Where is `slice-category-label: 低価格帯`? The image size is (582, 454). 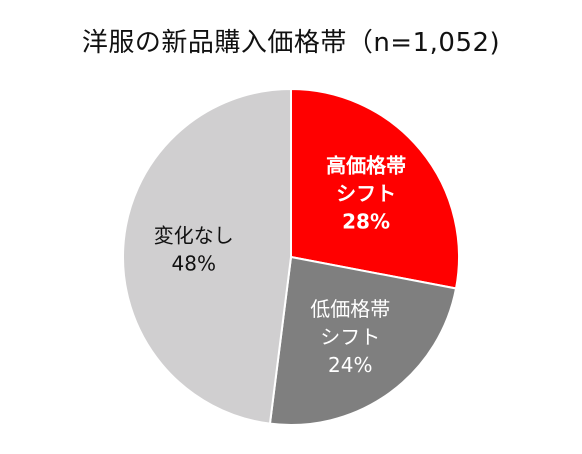 slice-category-label: 低価格帯 is located at coordinates (350, 309).